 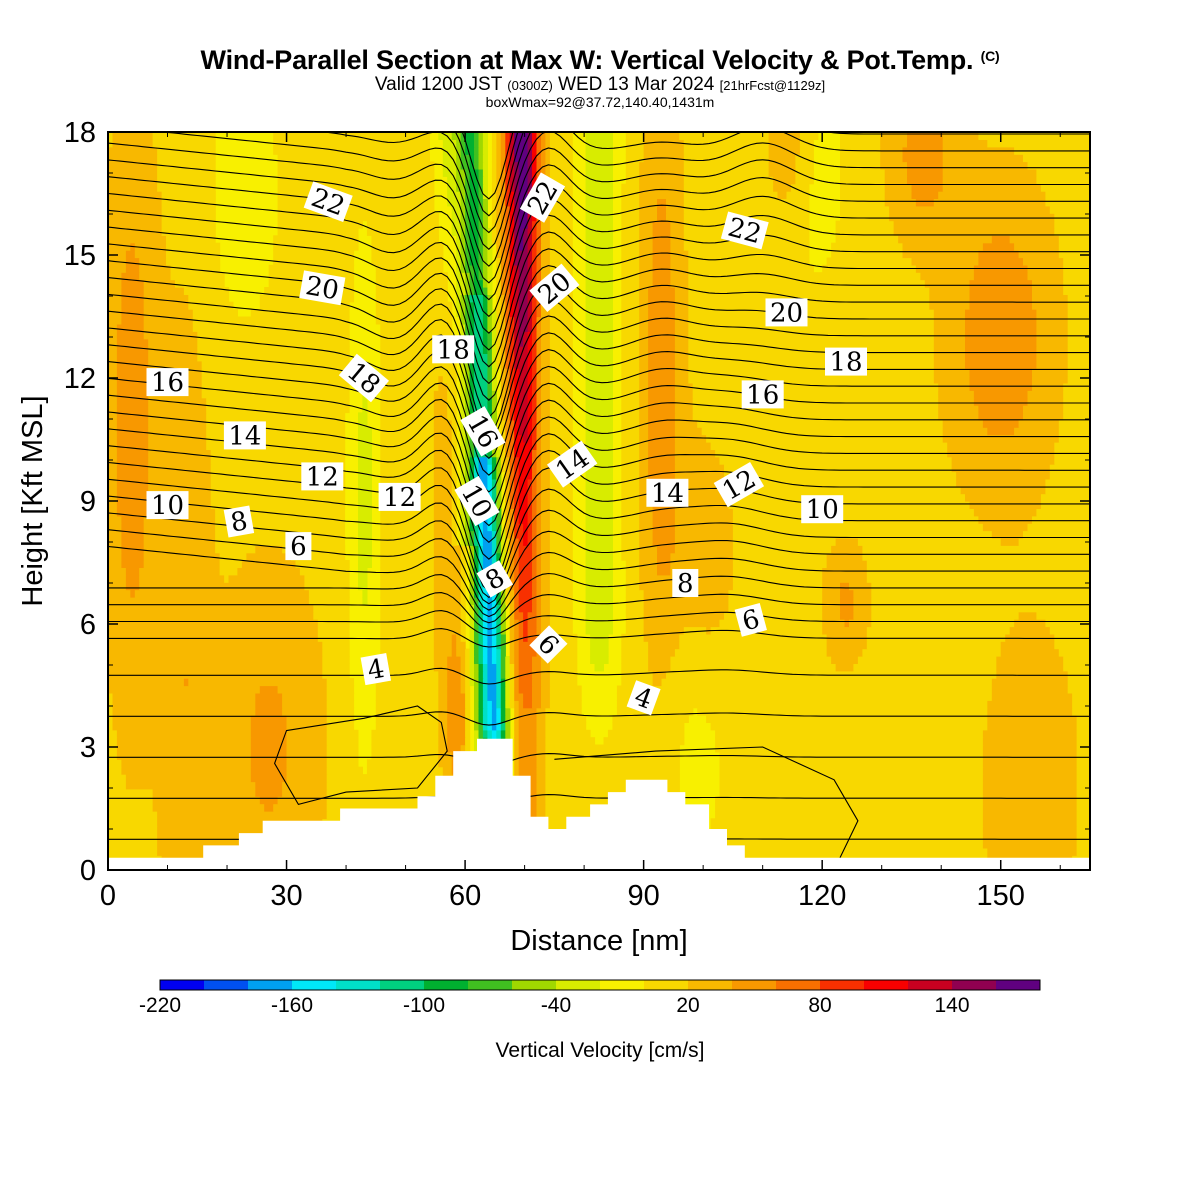 What do you see at coordinates (786, 313) in the screenshot?
I see `contour-label: 20` at bounding box center [786, 313].